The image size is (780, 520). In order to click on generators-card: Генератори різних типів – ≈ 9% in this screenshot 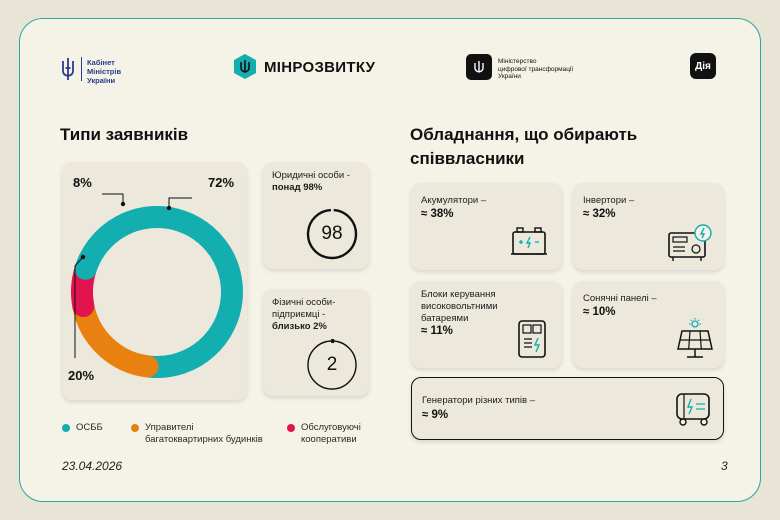, I will do `click(567, 408)`.